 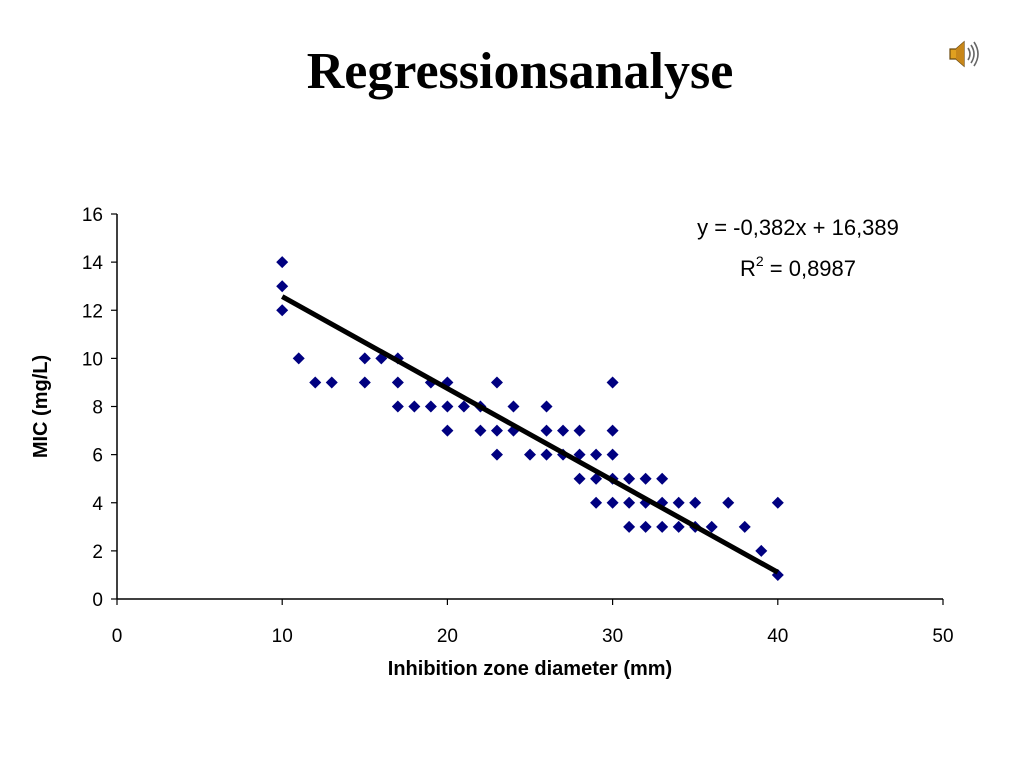 What do you see at coordinates (92, 311) in the screenshot?
I see `y-tick-label: 12` at bounding box center [92, 311].